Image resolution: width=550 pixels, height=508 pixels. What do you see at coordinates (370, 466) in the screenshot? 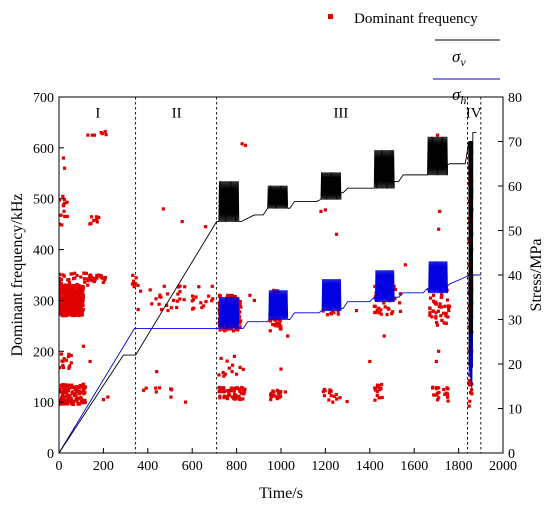
I see `x-tick-label: 1400` at bounding box center [370, 466].